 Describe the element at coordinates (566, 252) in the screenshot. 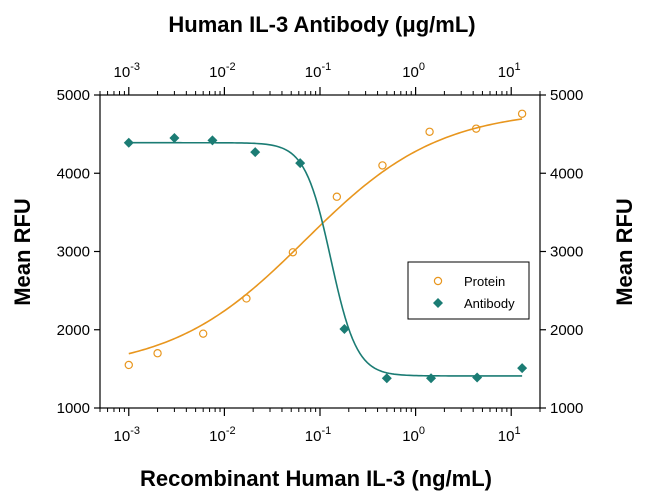

I see `y-tick-label-right: 3000` at that location.